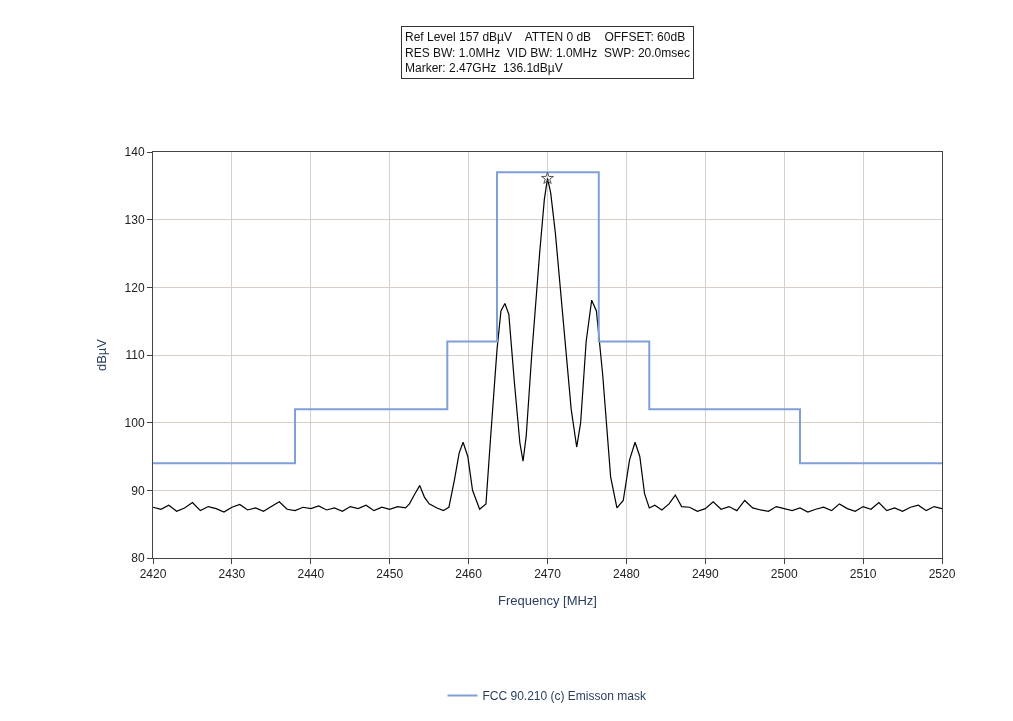 The image size is (1013, 721). I want to click on y-tick-label: 110, so click(135, 355).